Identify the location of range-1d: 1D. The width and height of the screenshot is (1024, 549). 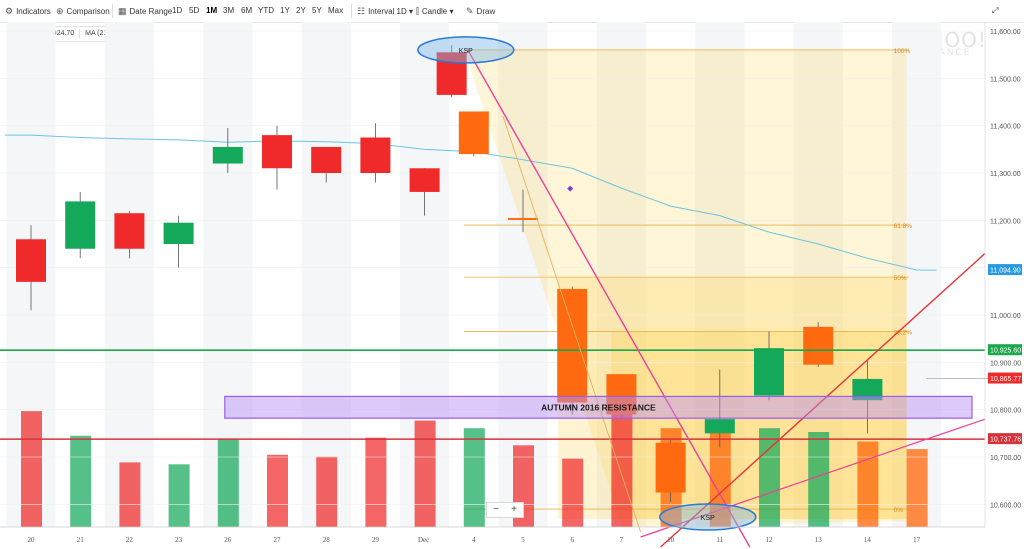
(177, 10).